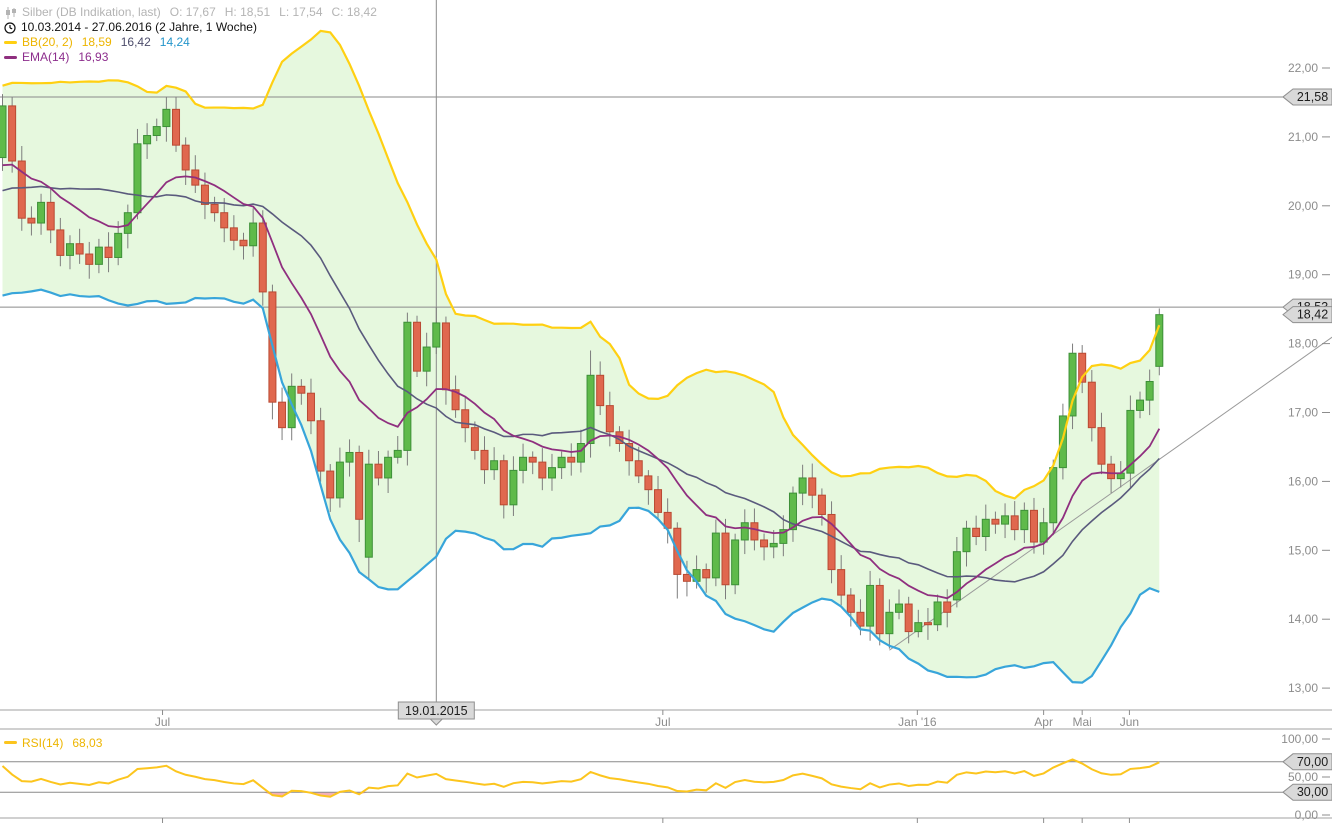 The image size is (1332, 825). Describe the element at coordinates (1312, 97) in the screenshot. I see `level-tag-21-58-label: 21,58` at that location.